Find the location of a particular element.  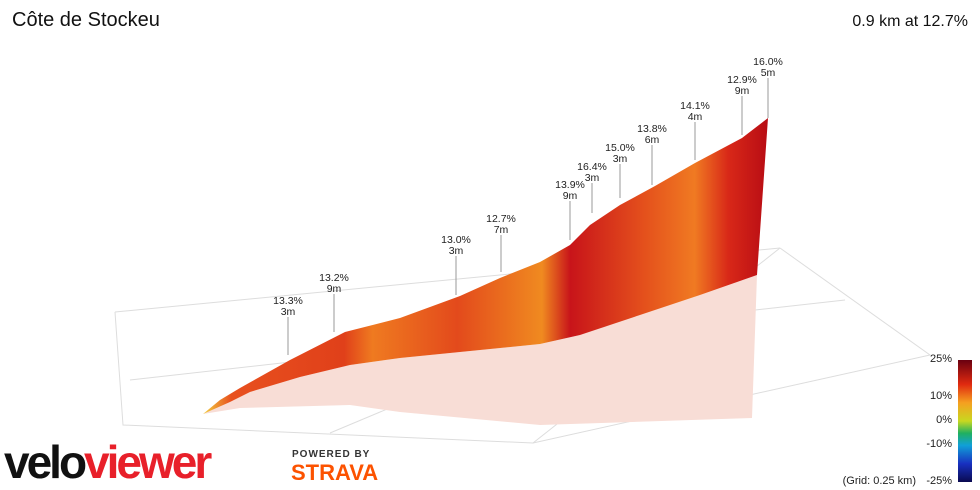

colorbar is located at coordinates (965, 421).